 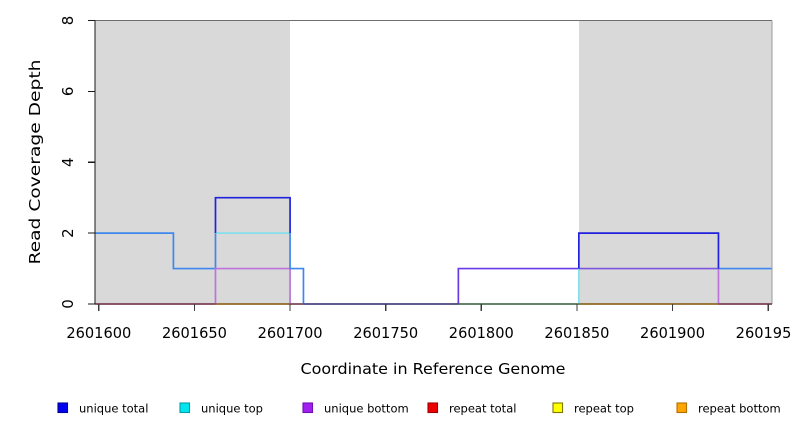 I want to click on legend-label: repeat bottom, so click(x=739, y=409).